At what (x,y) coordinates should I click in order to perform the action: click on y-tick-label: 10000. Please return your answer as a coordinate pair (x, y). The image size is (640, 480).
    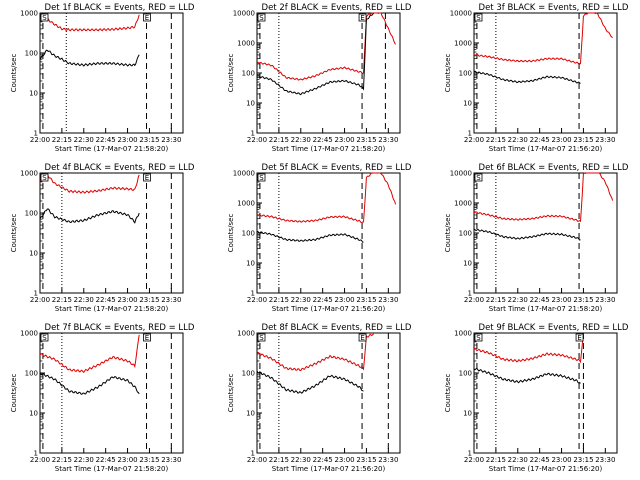
    Looking at the image, I should click on (244, 14).